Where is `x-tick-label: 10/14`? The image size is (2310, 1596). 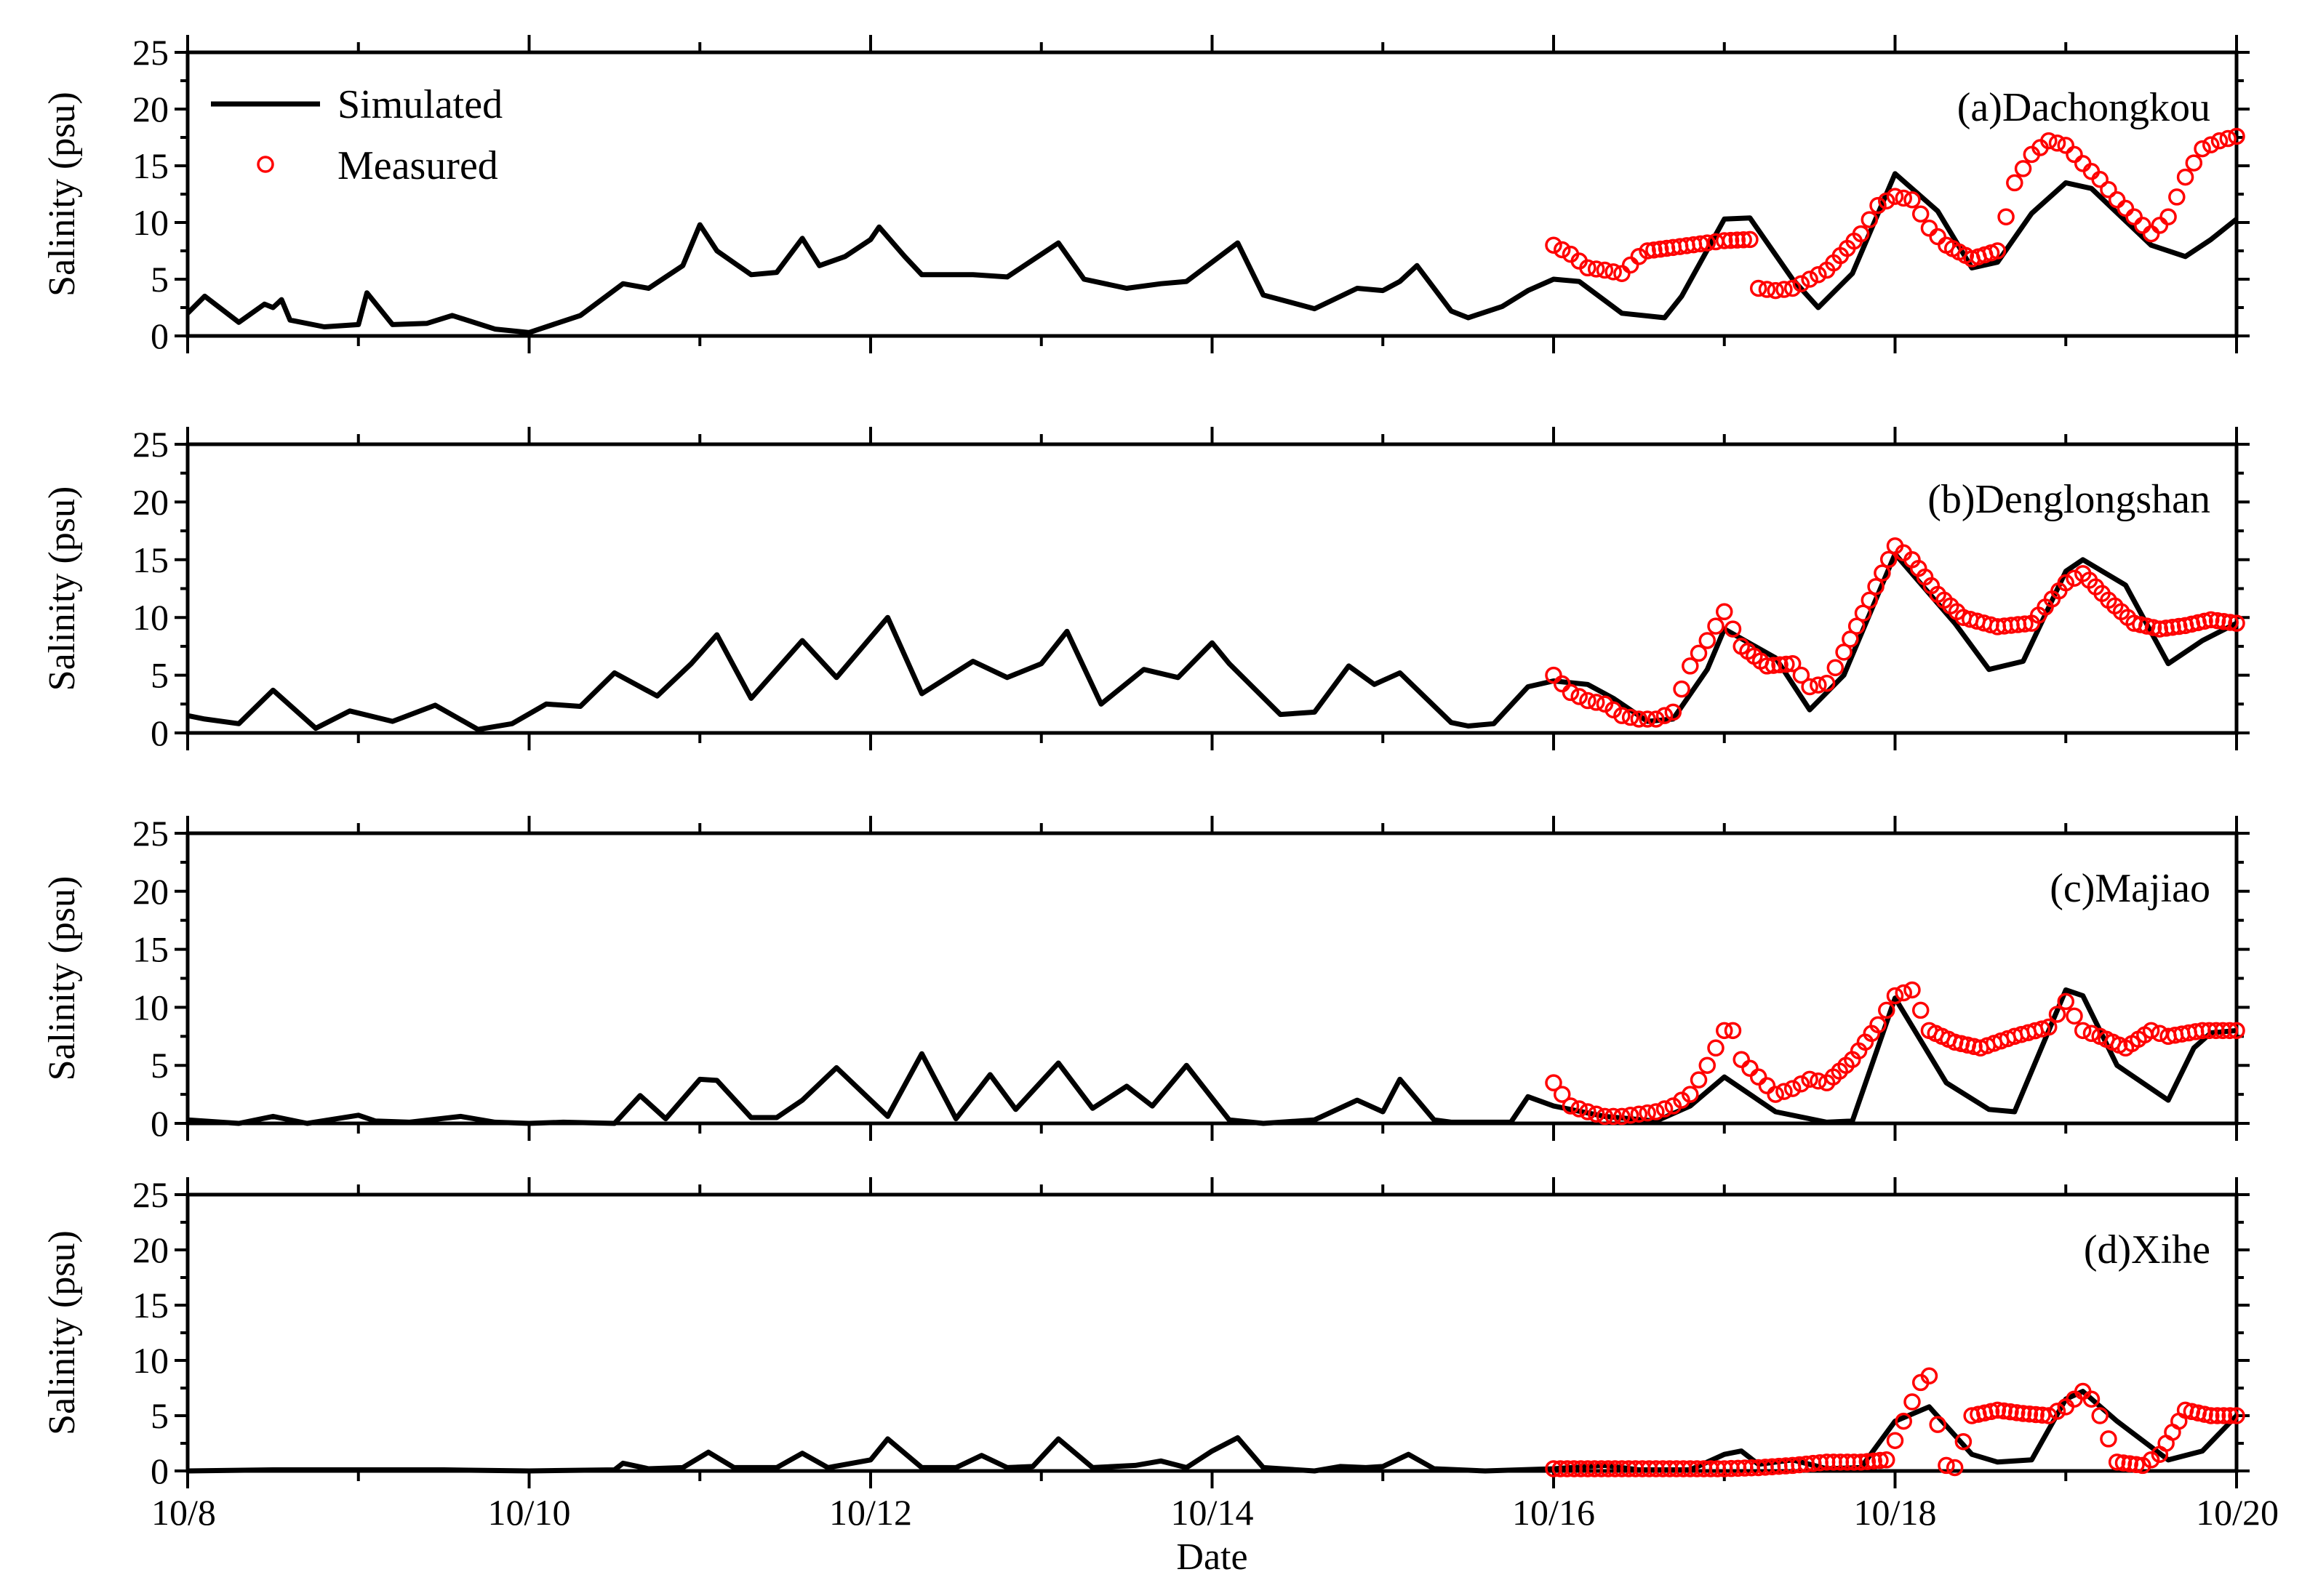
x-tick-label: 10/14 is located at coordinates (1212, 1513).